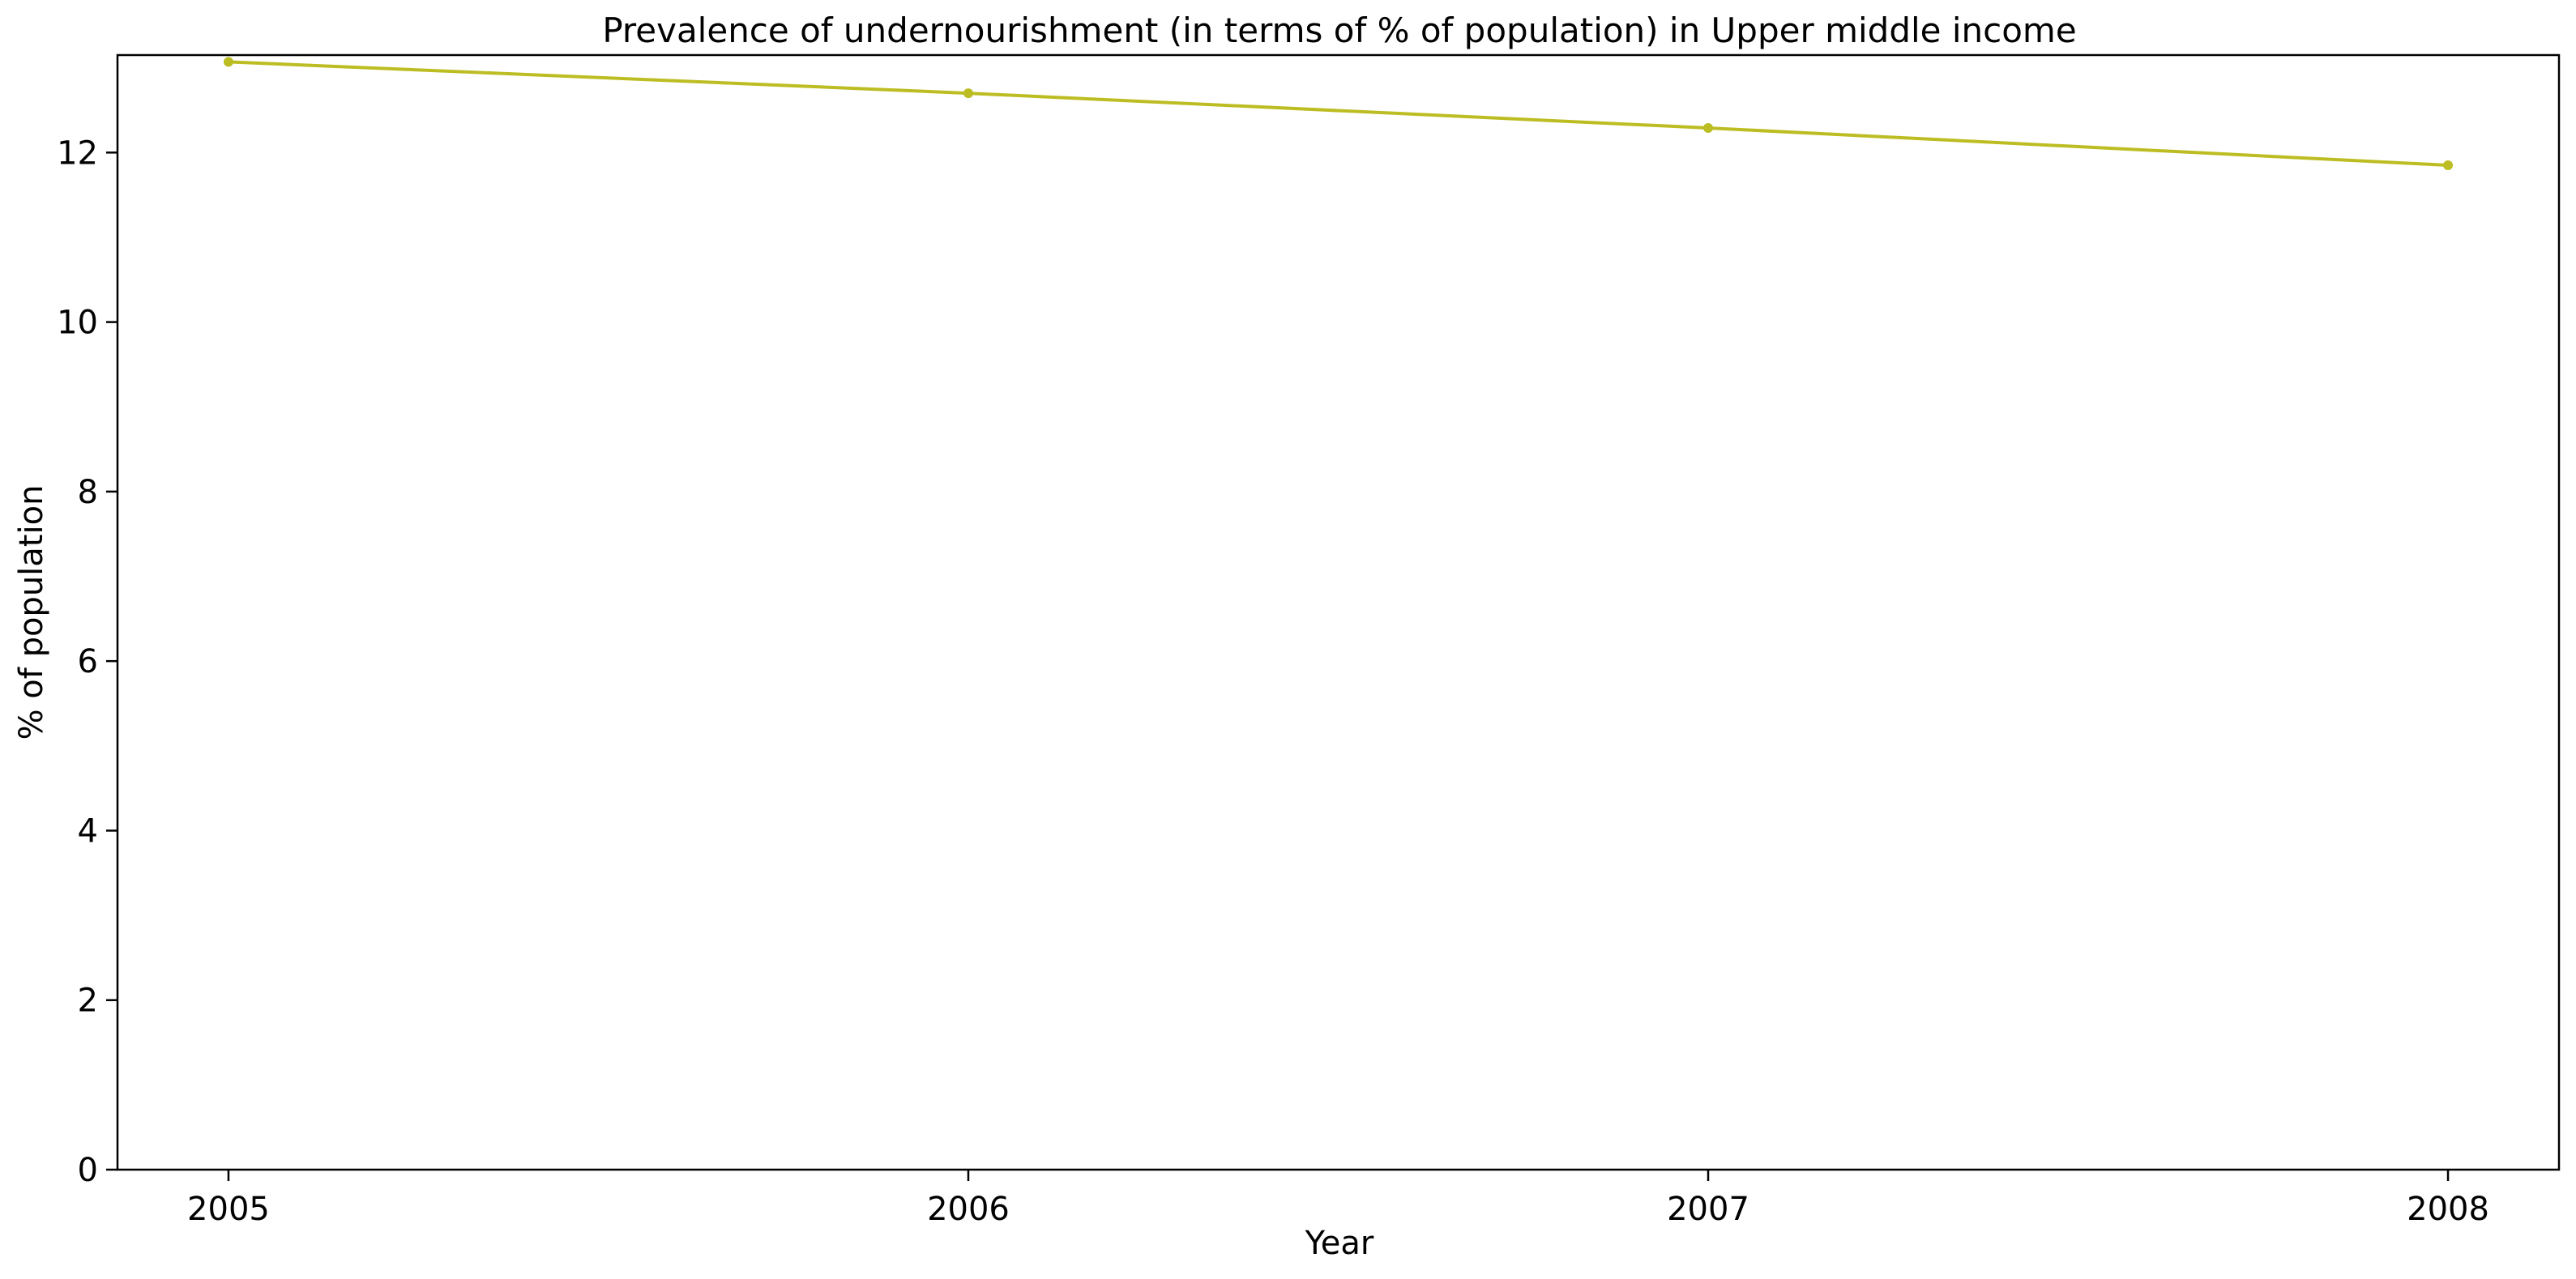 The image size is (2576, 1279). What do you see at coordinates (88, 1170) in the screenshot?
I see `y-tick-label: 0` at bounding box center [88, 1170].